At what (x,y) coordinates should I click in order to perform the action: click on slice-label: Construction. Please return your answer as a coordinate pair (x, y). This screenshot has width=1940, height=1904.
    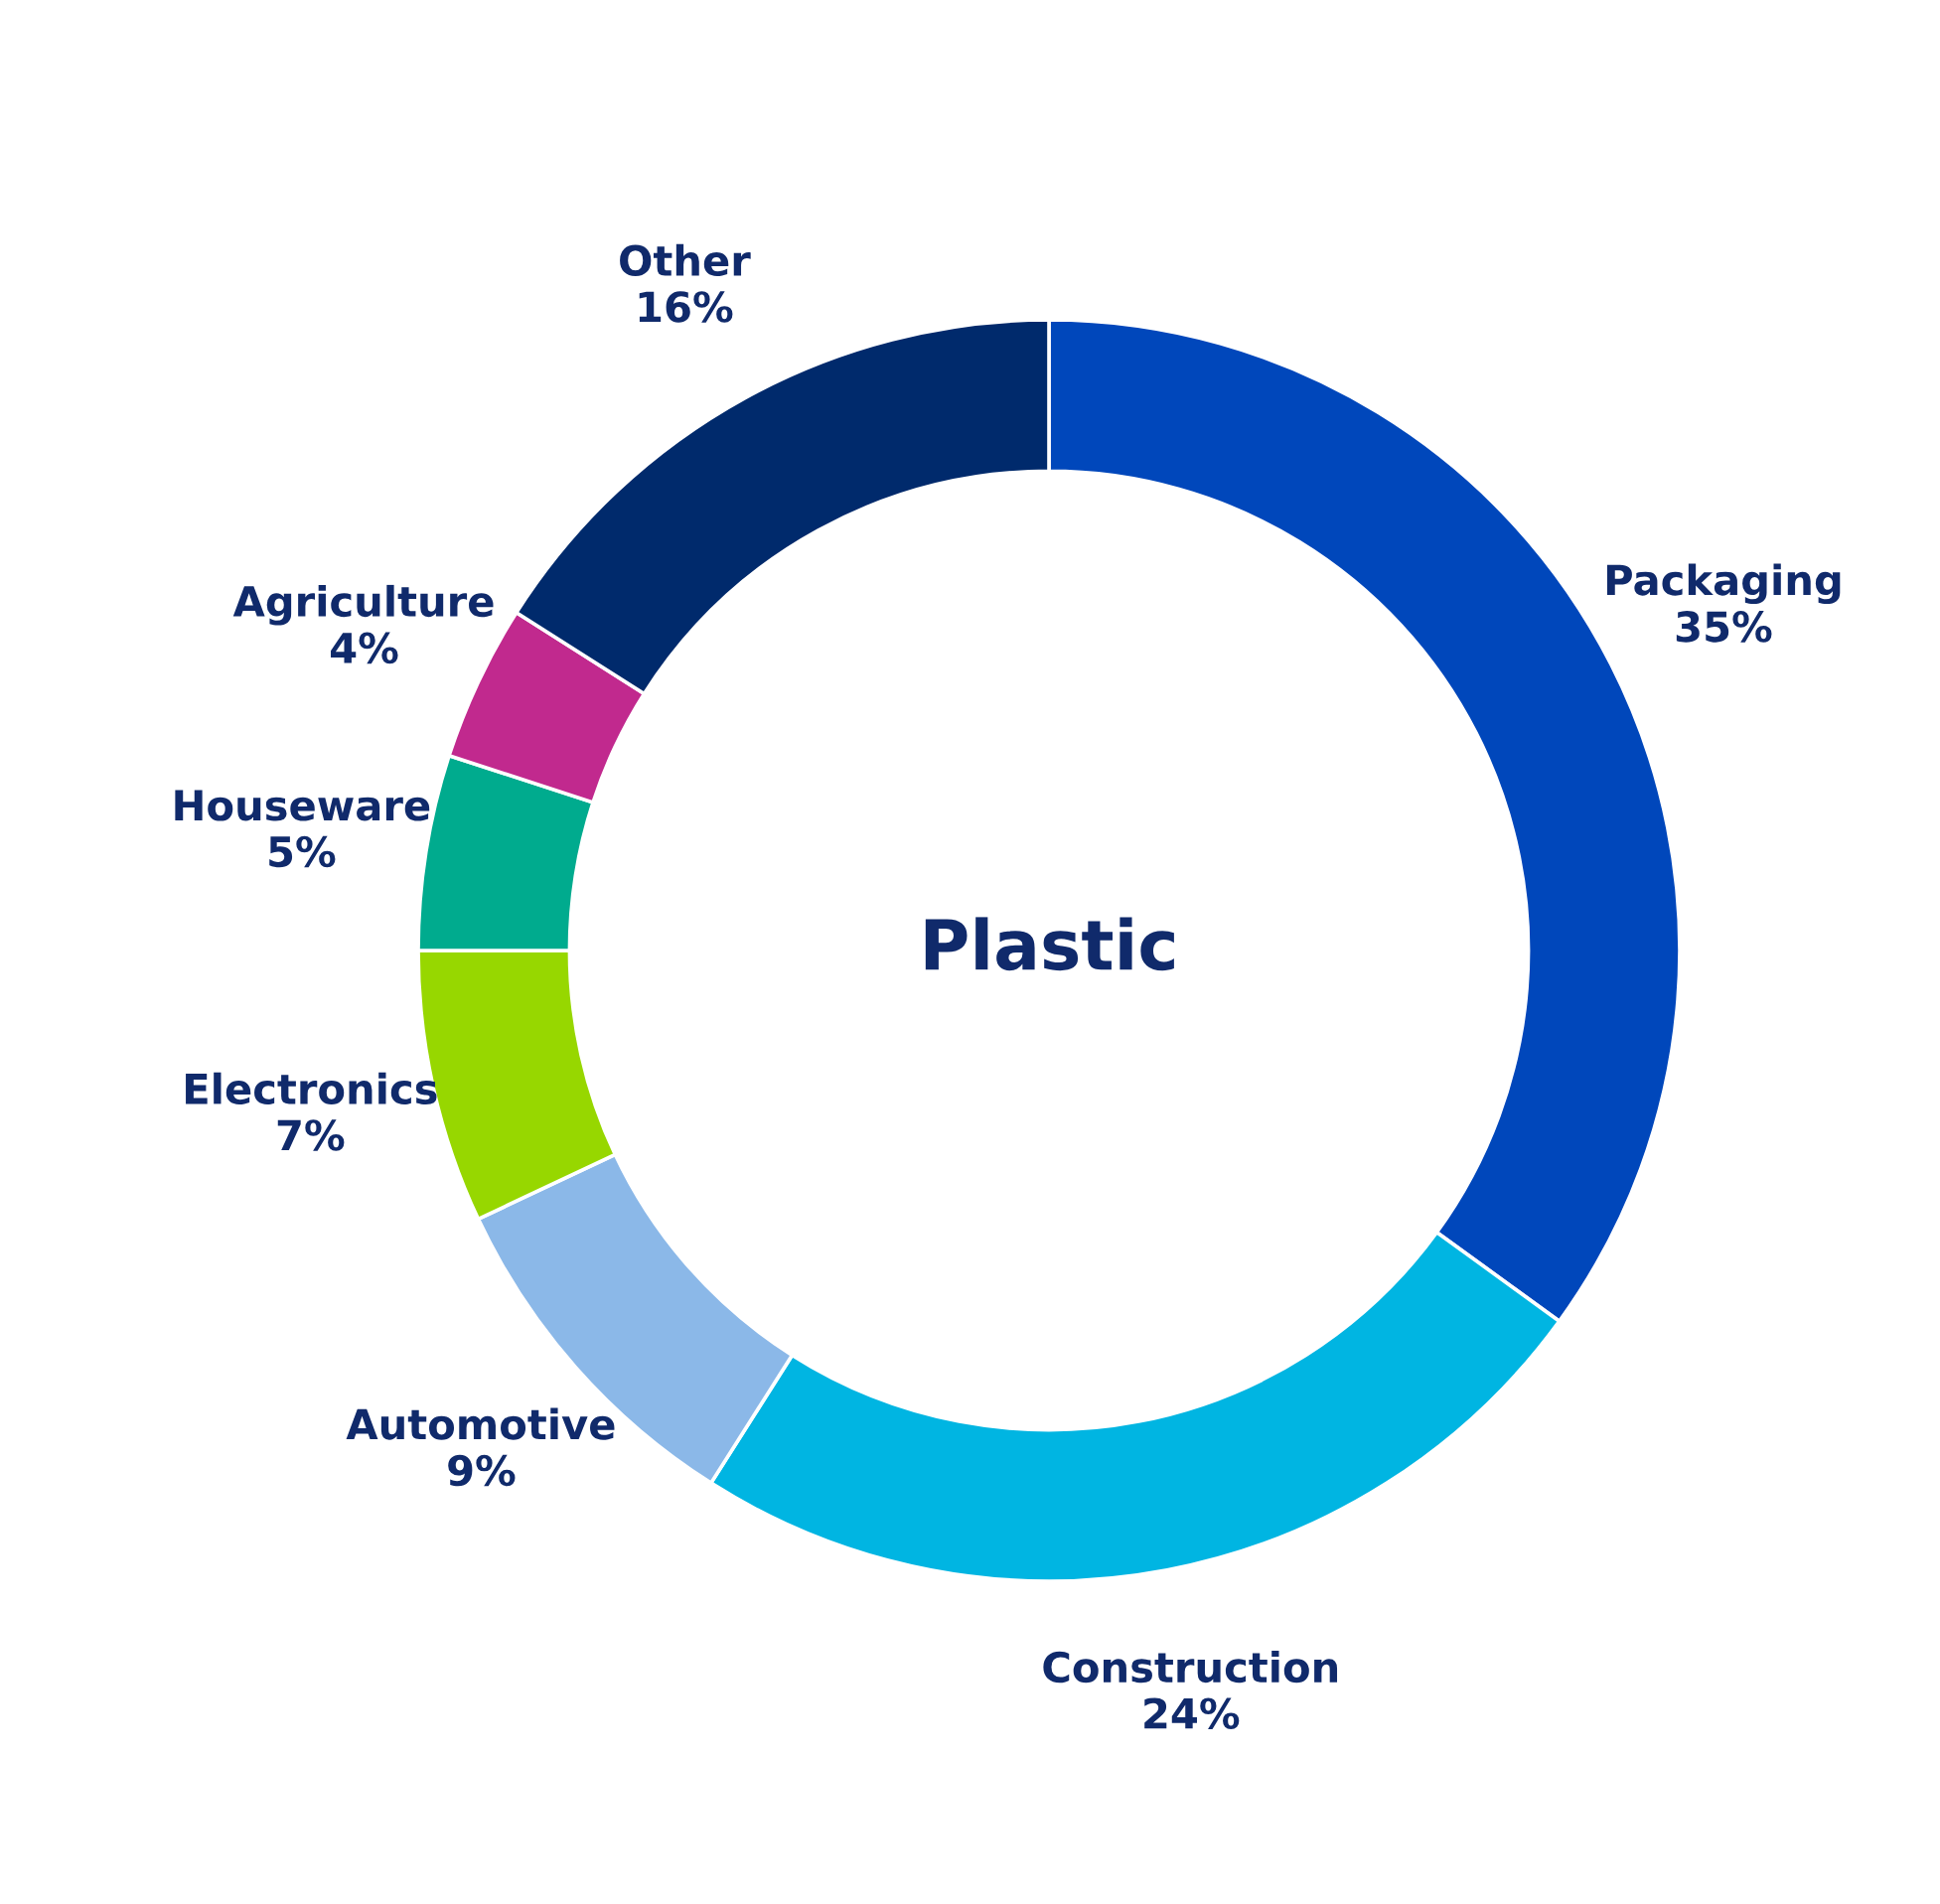
    Looking at the image, I should click on (1190, 1667).